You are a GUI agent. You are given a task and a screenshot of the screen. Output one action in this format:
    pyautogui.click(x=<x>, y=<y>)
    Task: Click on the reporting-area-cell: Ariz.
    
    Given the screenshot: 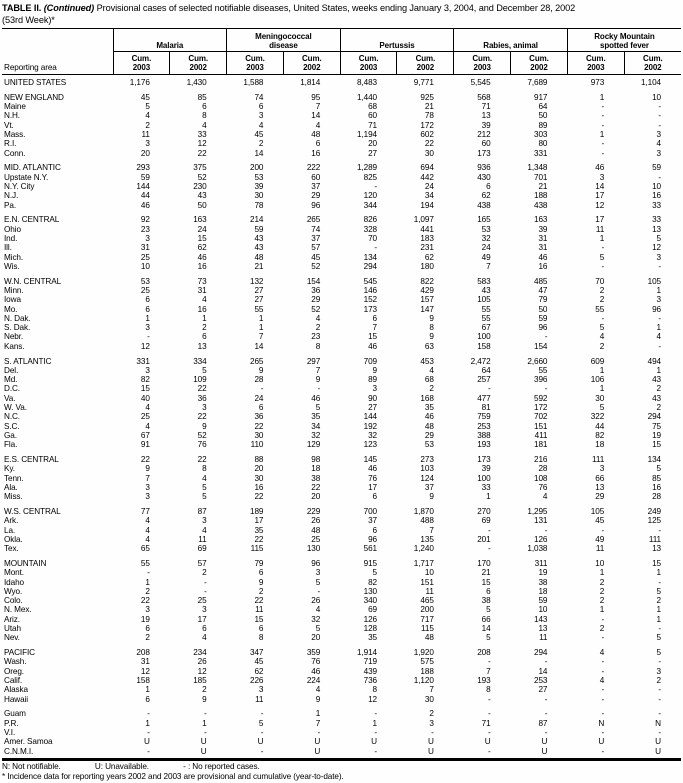 What is the action you would take?
    pyautogui.click(x=12, y=619)
    